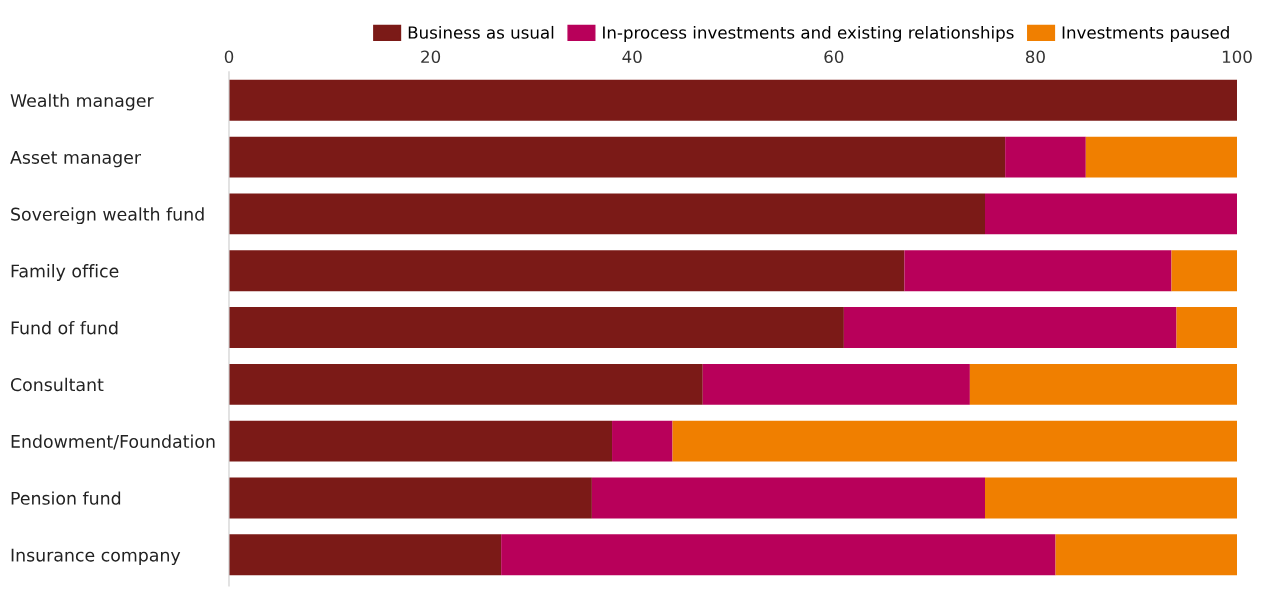 The width and height of the screenshot is (1268, 589). Describe the element at coordinates (66, 498) in the screenshot. I see `y-tick-label: Pension fund` at that location.